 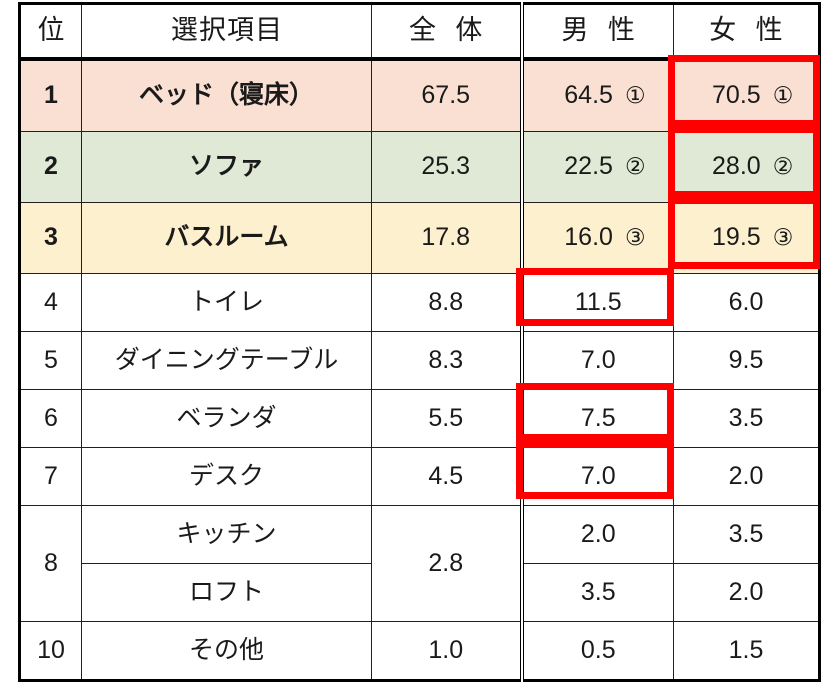 What do you see at coordinates (446, 360) in the screenshot?
I see `cell-total: 8.3` at bounding box center [446, 360].